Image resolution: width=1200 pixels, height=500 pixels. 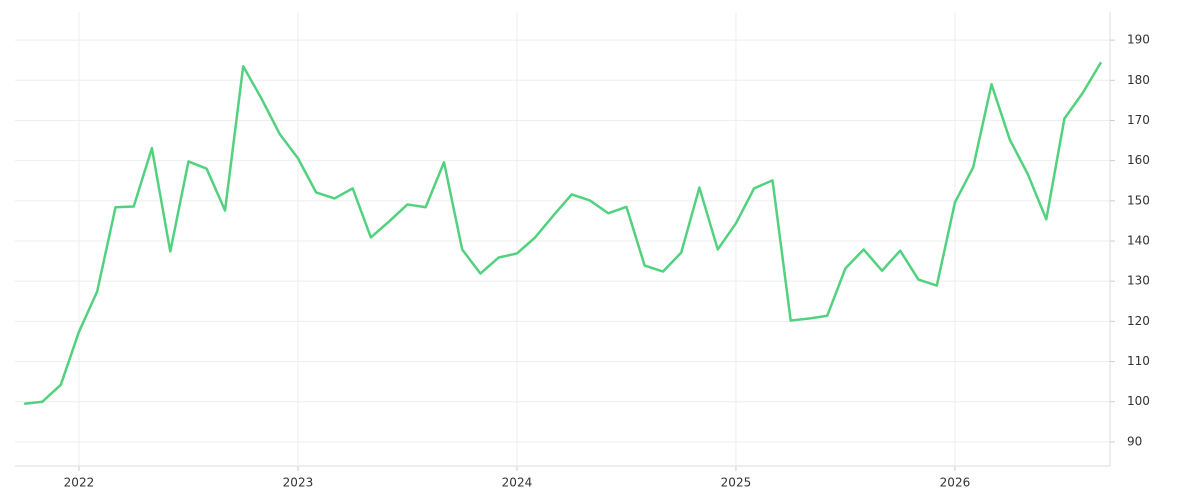 I want to click on y-tick-label: 140, so click(x=1138, y=241).